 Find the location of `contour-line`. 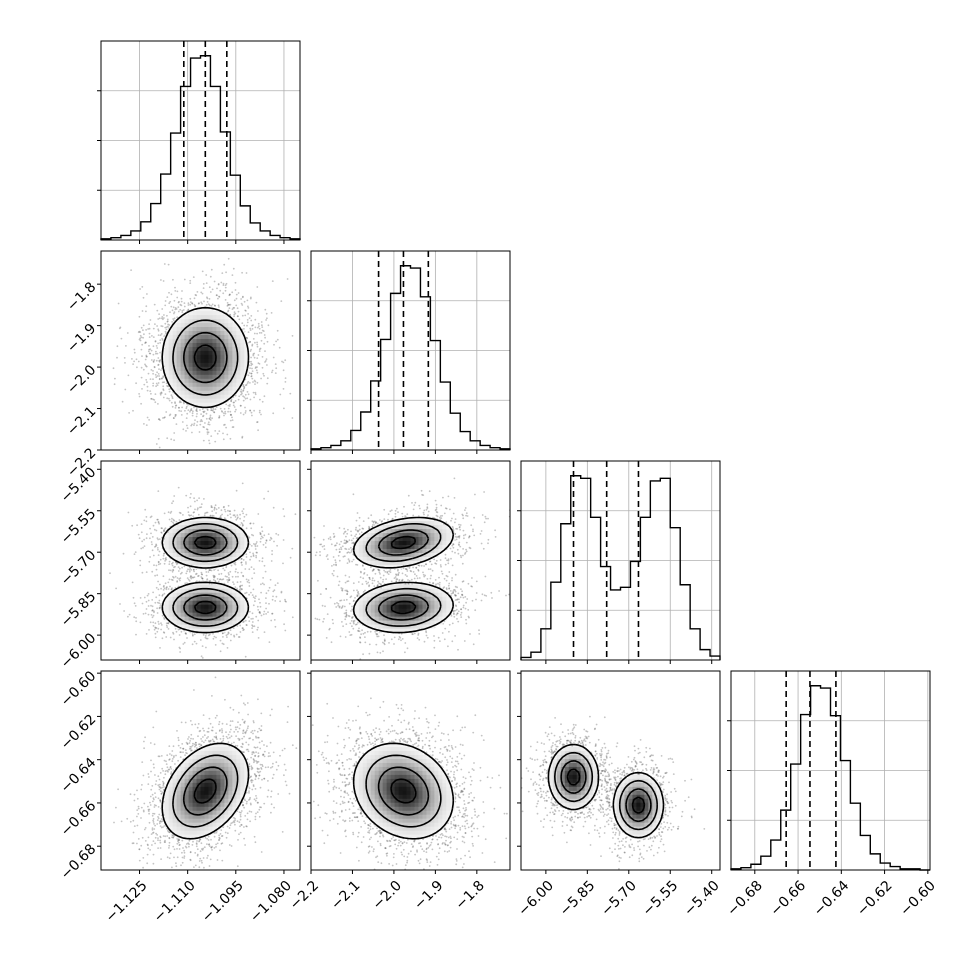

contour-line is located at coordinates (205, 357).